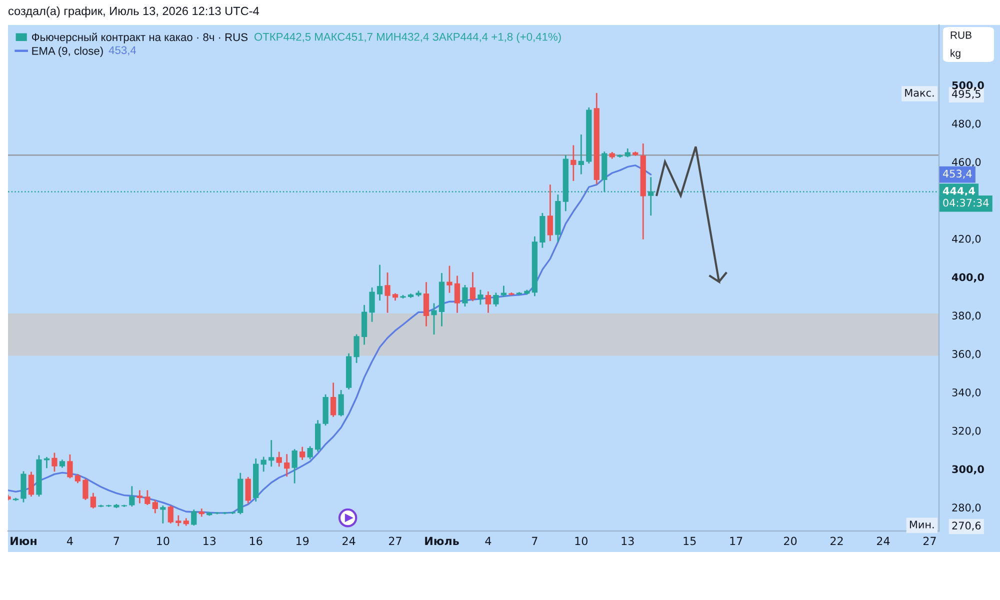 The width and height of the screenshot is (1000, 600). I want to click on text: kg, so click(955, 54).